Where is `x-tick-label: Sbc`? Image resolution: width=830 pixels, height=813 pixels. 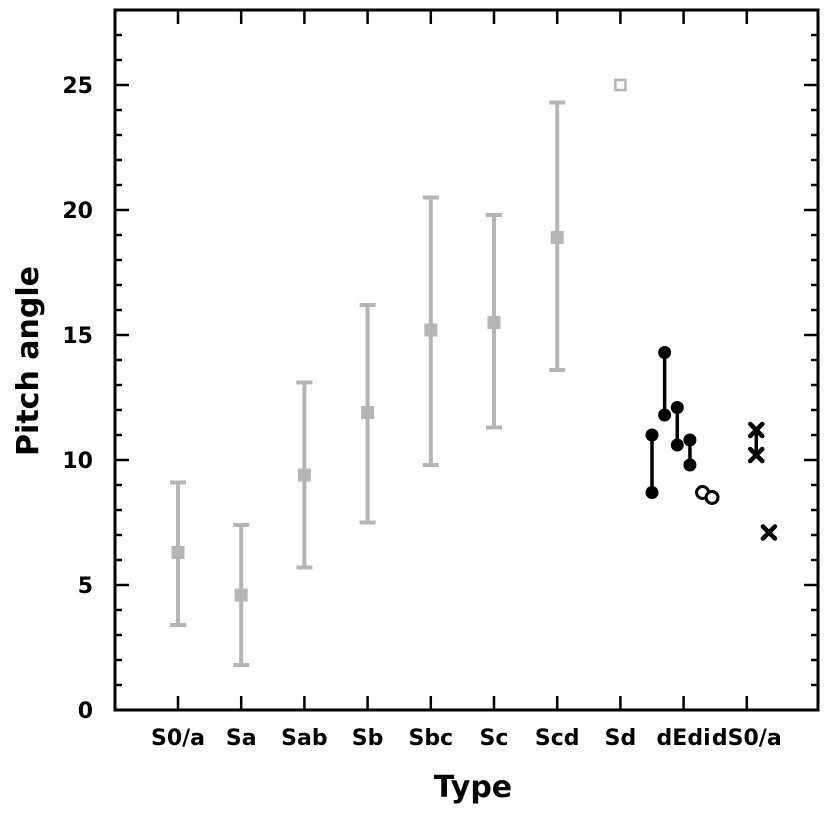 x-tick-label: Sbc is located at coordinates (430, 738).